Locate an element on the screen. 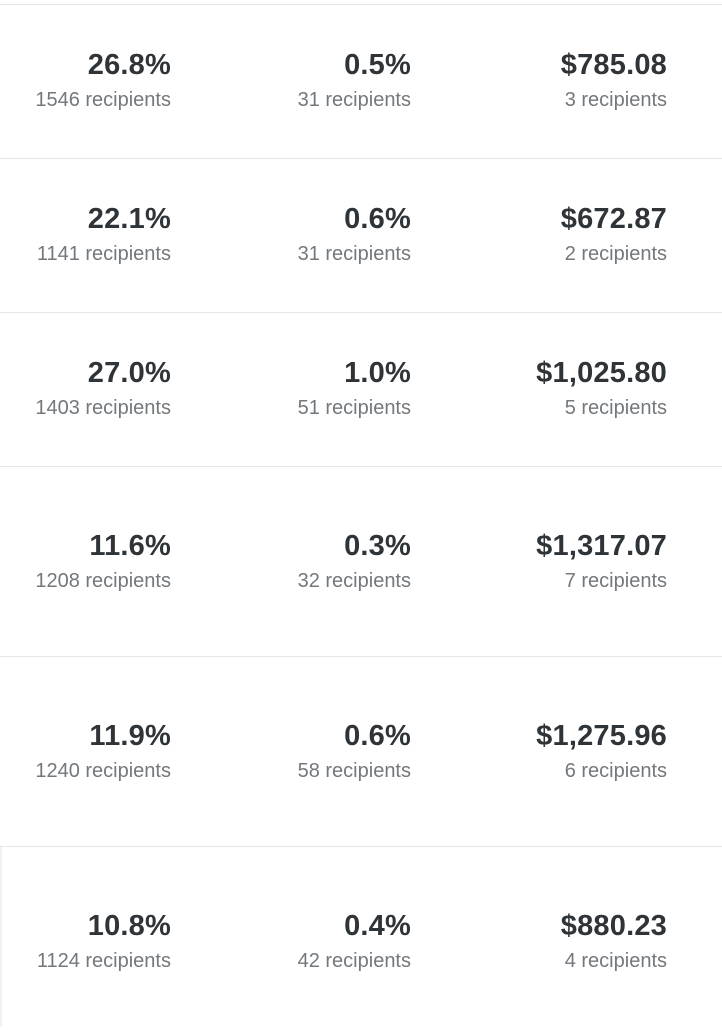  revenue-recipients-count: 4 recipients is located at coordinates (615, 961).